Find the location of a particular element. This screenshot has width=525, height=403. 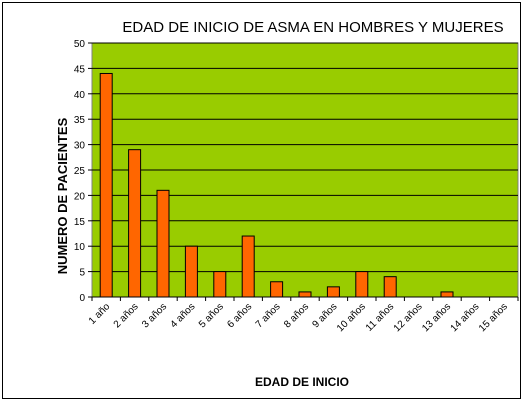

y-tick-label: 15 is located at coordinates (80, 222).